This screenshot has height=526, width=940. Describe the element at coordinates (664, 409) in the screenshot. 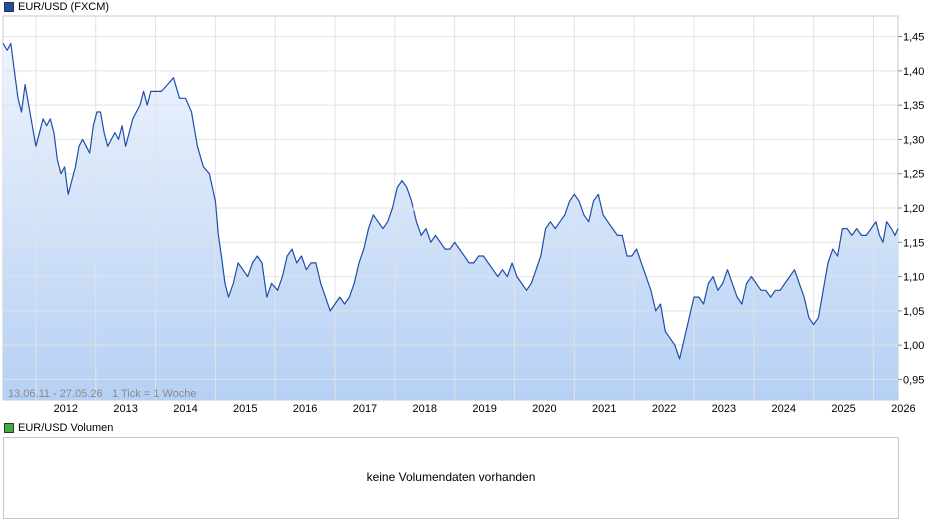

I see `x-tick-label: 2022` at that location.